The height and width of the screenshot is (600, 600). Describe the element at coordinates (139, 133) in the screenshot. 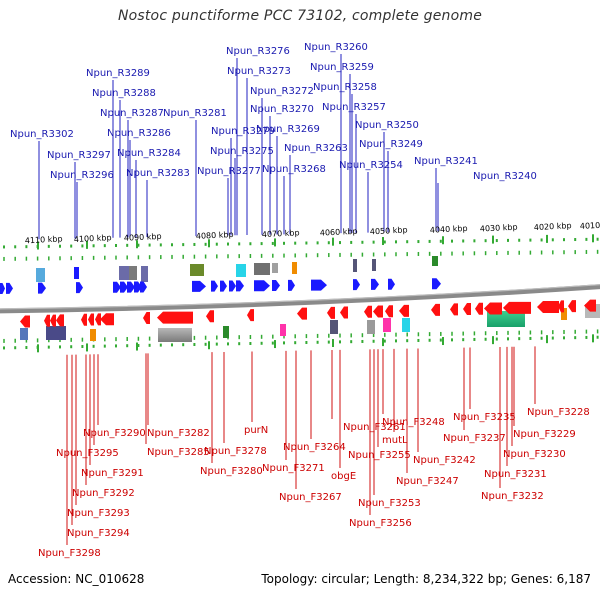

I see `gene-label-forward: Npun_R3286` at that location.